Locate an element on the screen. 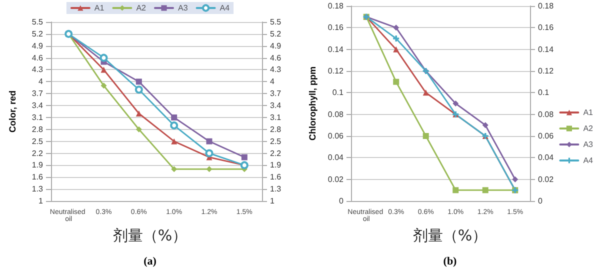 This screenshot has height=273, width=600. y2-tick-label: 1 is located at coordinates (272, 201).